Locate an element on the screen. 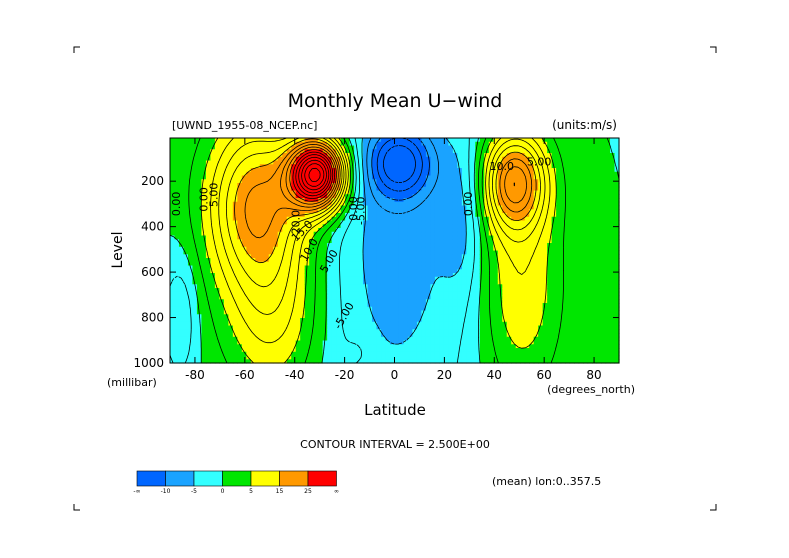 This screenshot has height=558, width=789. crop-mark-bottom-right is located at coordinates (713, 507).